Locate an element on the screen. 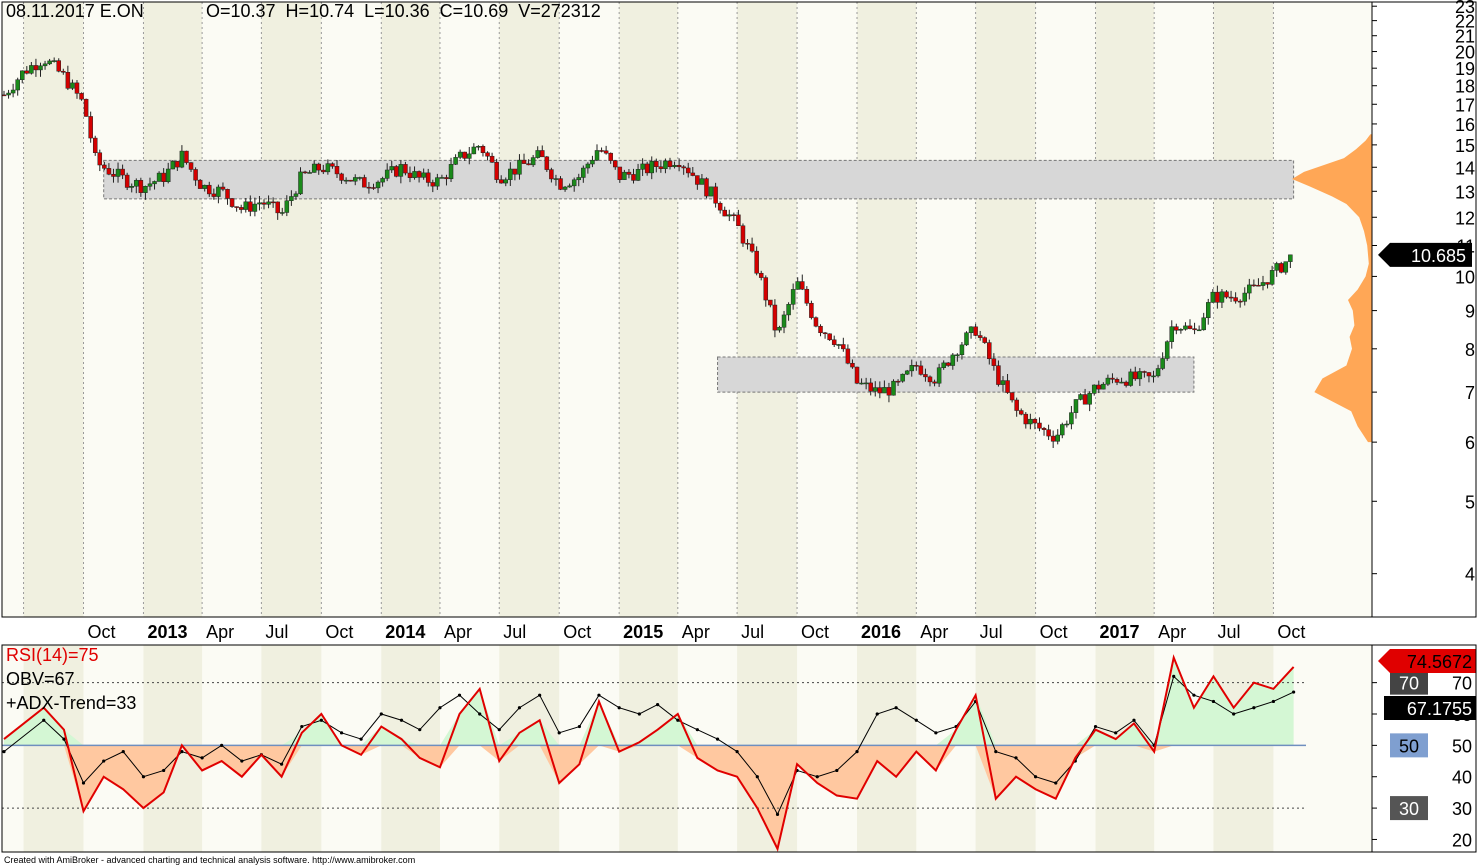 Image resolution: width=1478 pixels, height=868 pixels. indicator-tick-label: 40 is located at coordinates (1462, 778).